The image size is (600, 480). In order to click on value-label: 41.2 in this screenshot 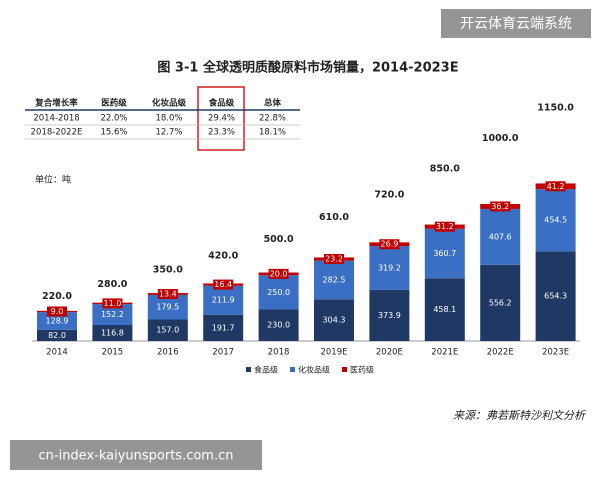, I will do `click(556, 186)`.